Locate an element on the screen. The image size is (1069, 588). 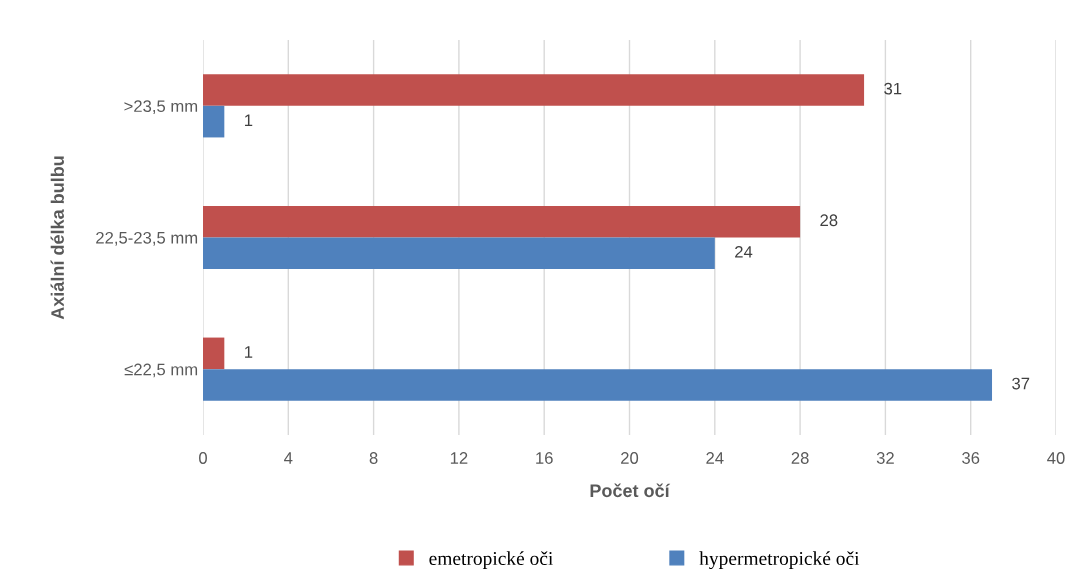
data-label: 24 is located at coordinates (744, 251).